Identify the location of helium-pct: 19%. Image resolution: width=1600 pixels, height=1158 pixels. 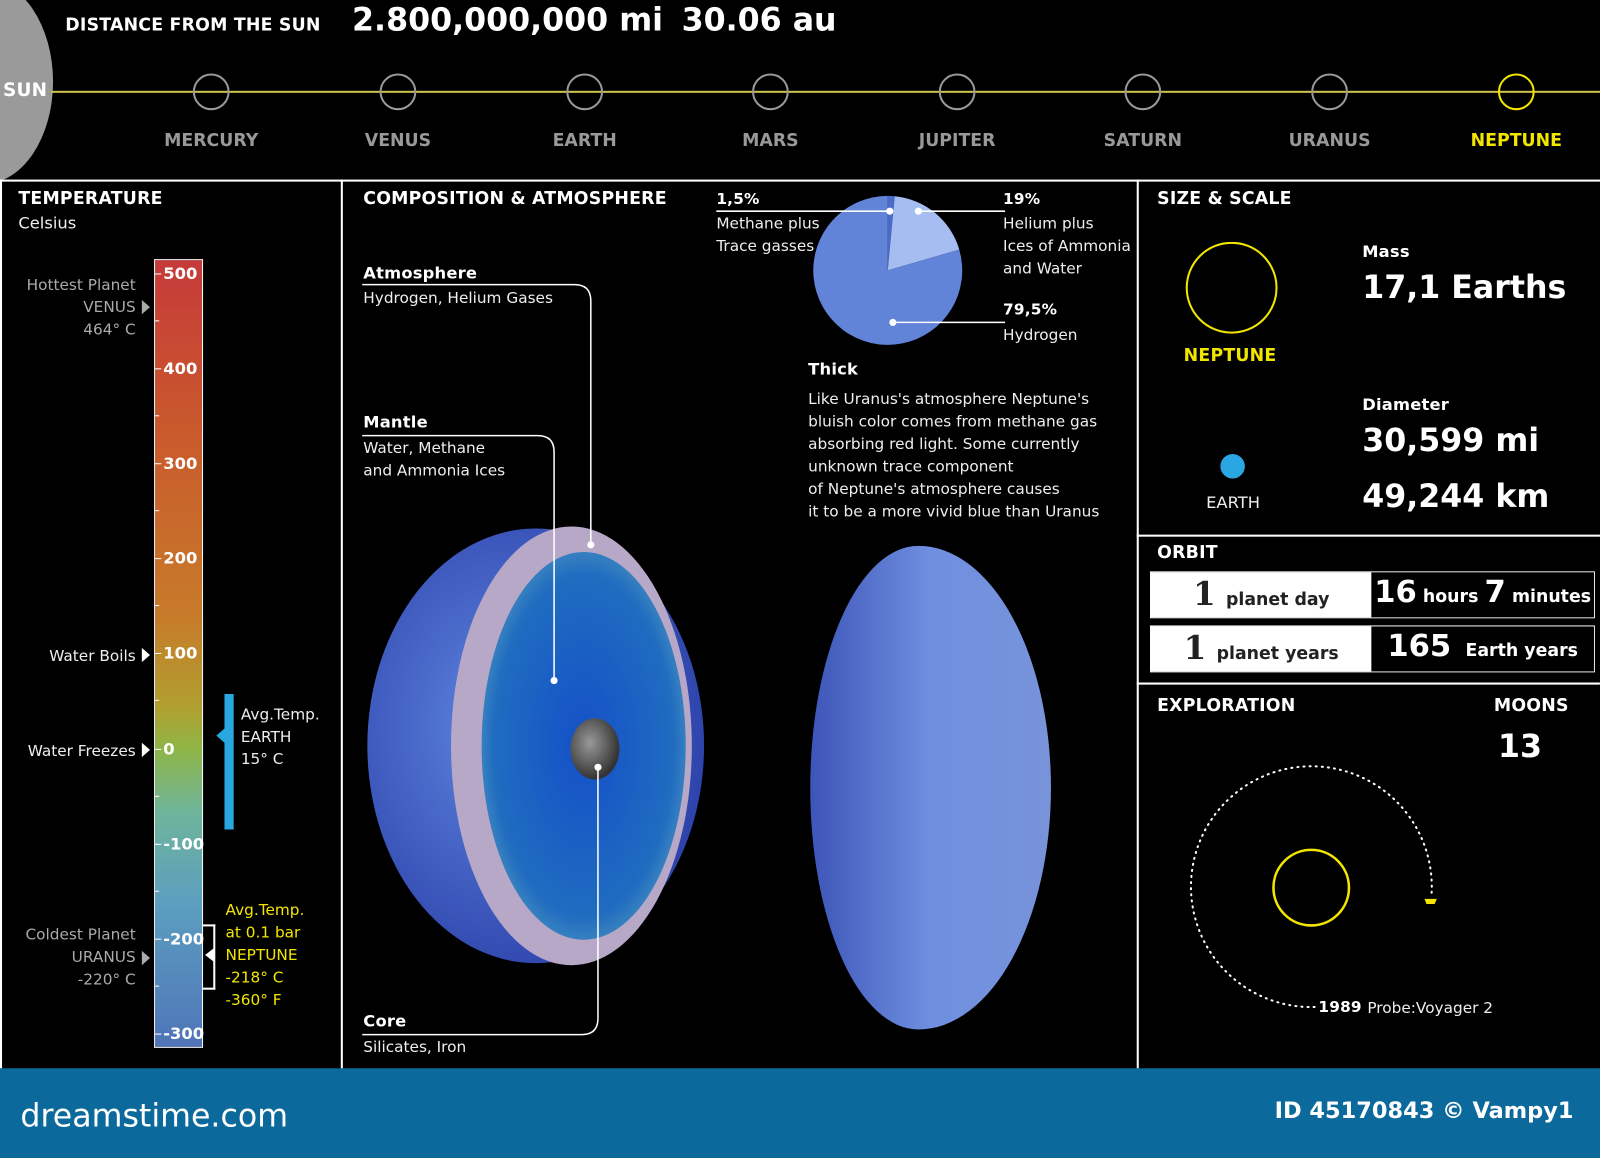
(1022, 199).